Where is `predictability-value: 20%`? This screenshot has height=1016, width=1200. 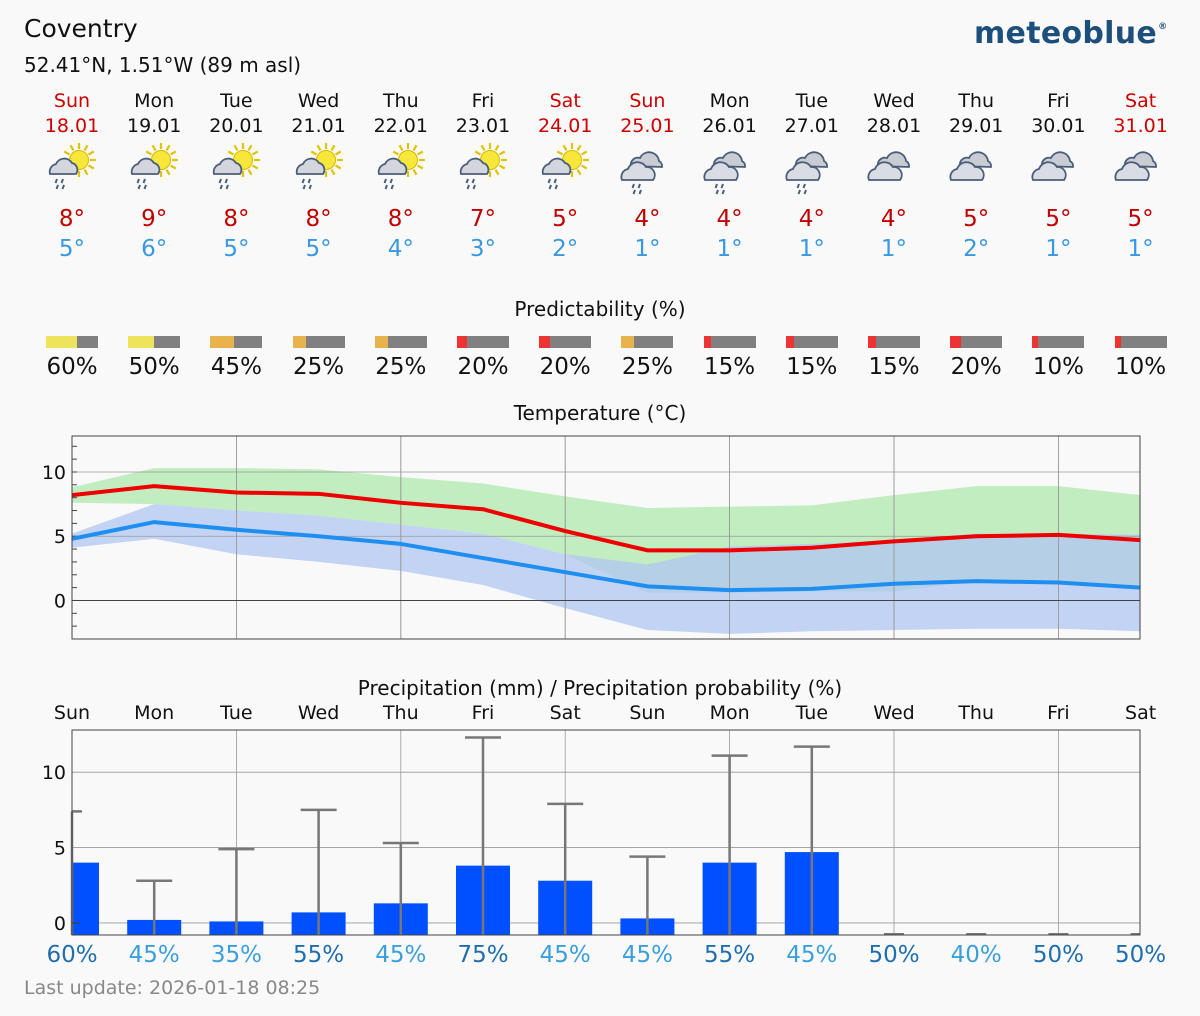
predictability-value: 20% is located at coordinates (565, 367).